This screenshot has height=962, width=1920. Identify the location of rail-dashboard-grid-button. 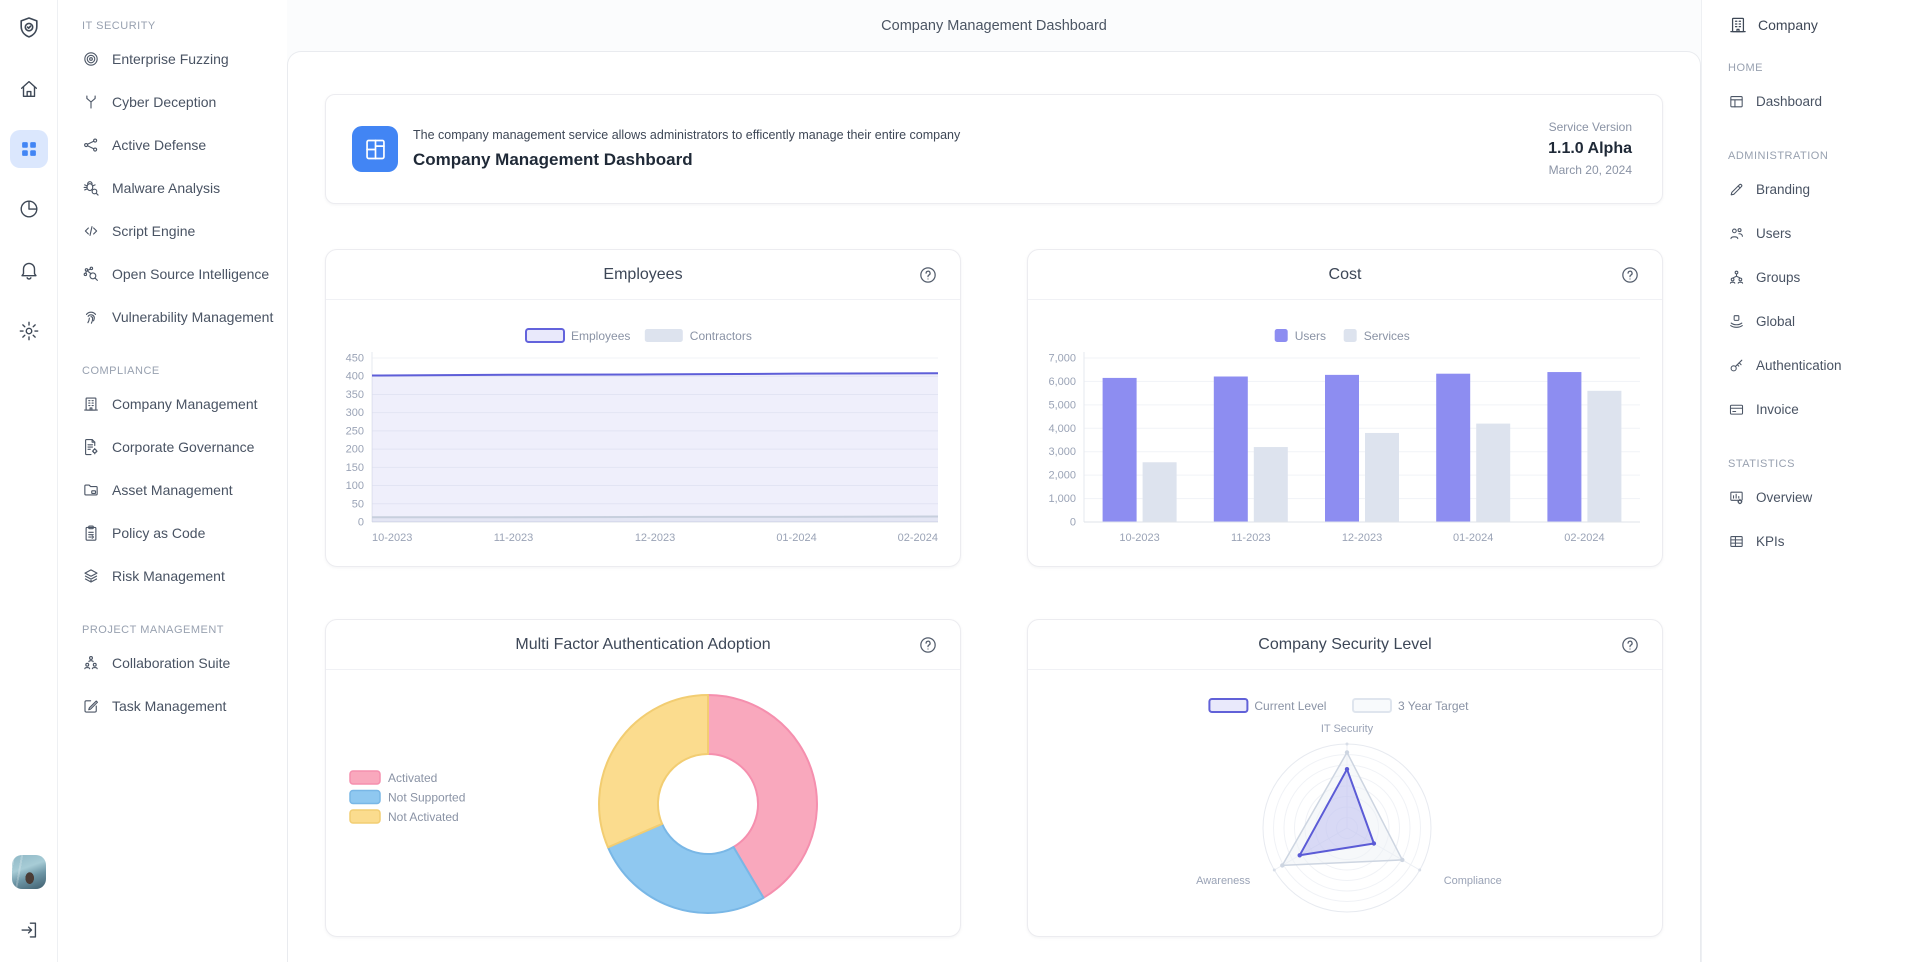
(28, 149).